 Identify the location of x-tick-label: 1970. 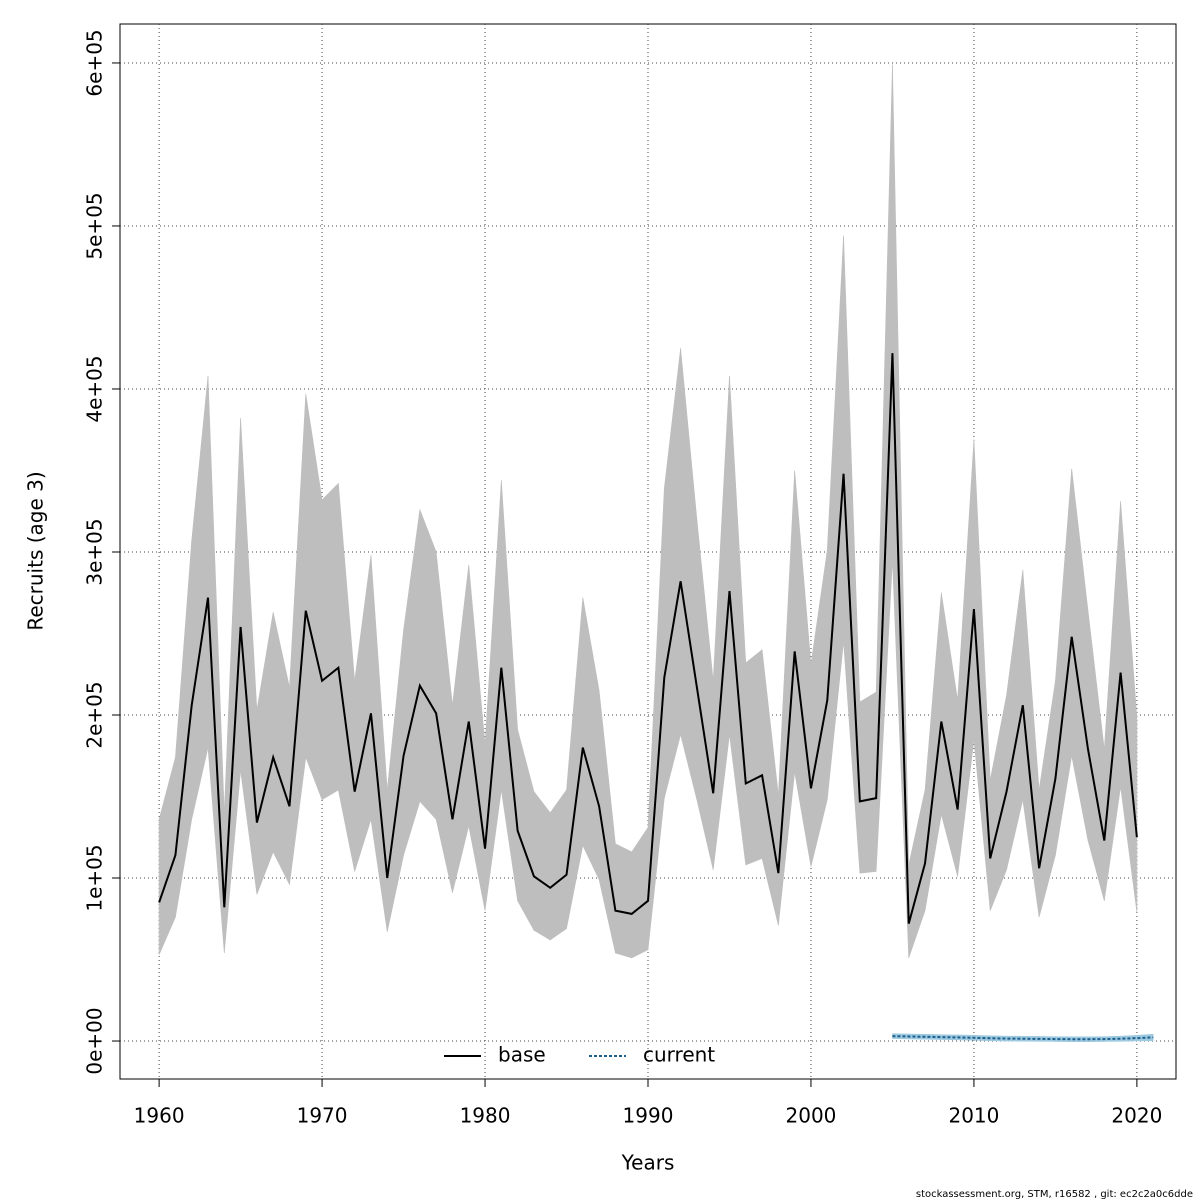
(322, 1116).